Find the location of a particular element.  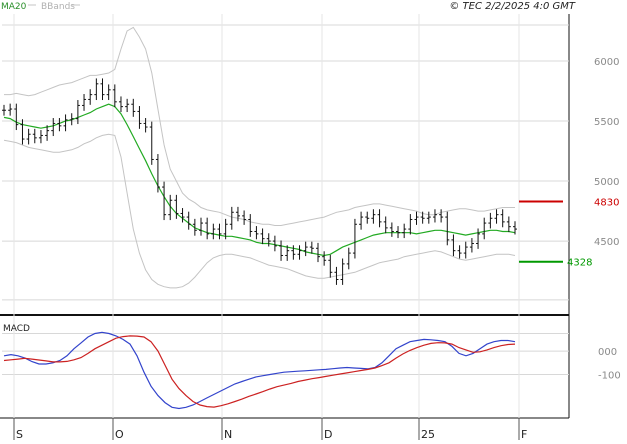

macd-signal-line is located at coordinates (259, 371).